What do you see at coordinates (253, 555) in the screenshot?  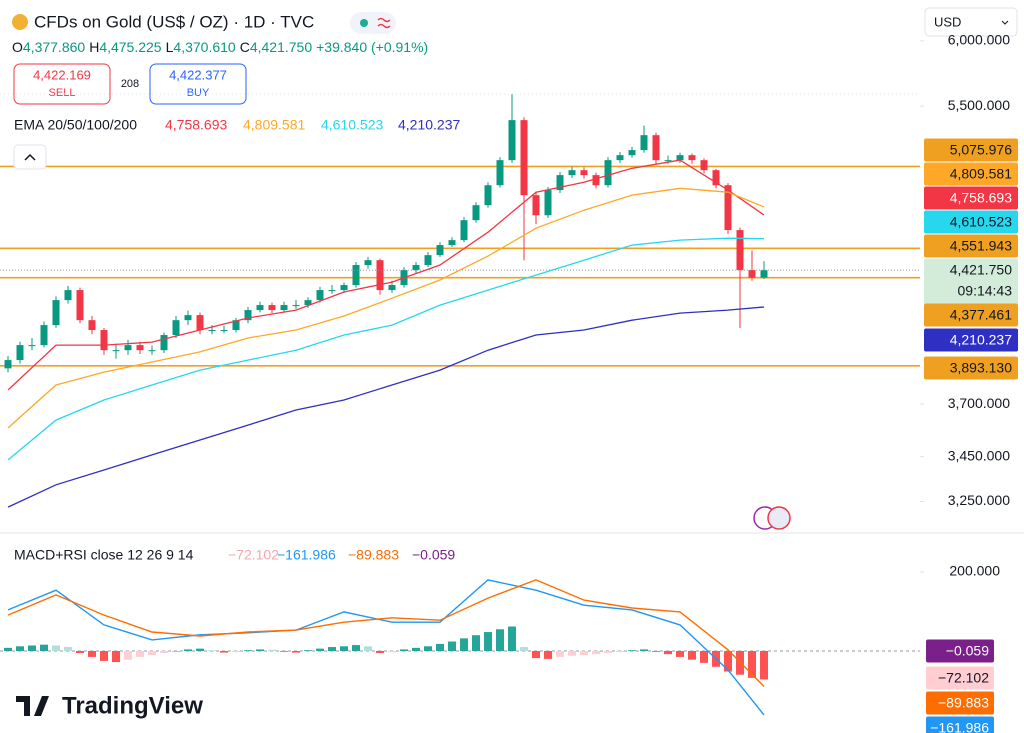 I see `macd-legend-value: −72.102` at bounding box center [253, 555].